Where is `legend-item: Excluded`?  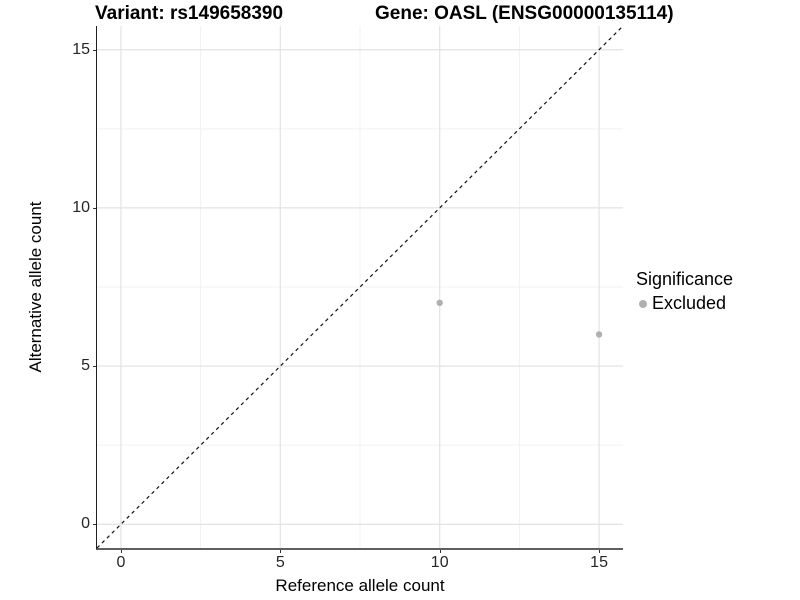
legend-item: Excluded is located at coordinates (684, 303).